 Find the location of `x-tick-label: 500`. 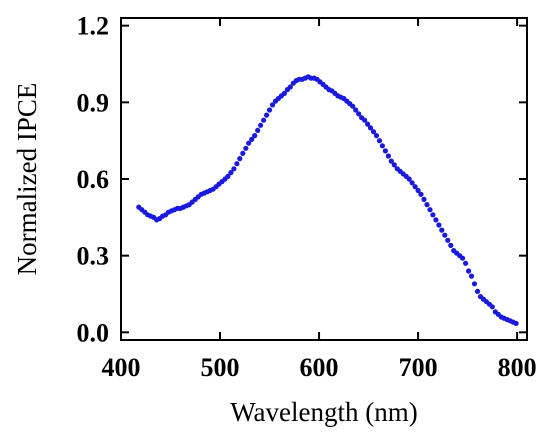

x-tick-label: 500 is located at coordinates (220, 367).